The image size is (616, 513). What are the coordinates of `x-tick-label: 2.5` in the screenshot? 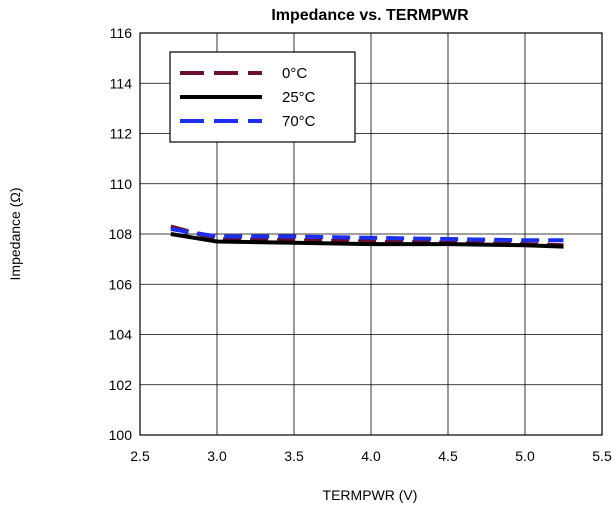 It's located at (140, 456).